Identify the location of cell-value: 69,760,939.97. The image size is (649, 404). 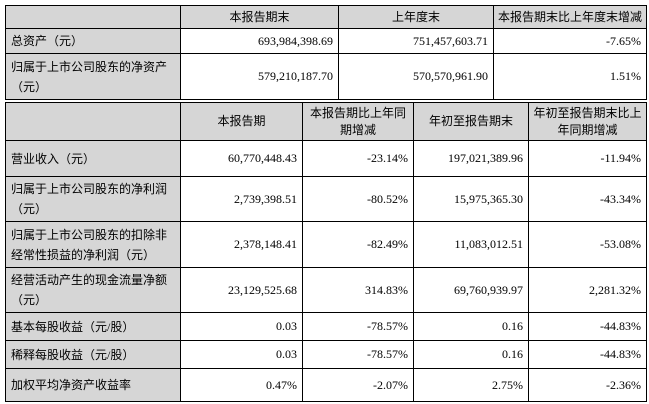
(471, 290).